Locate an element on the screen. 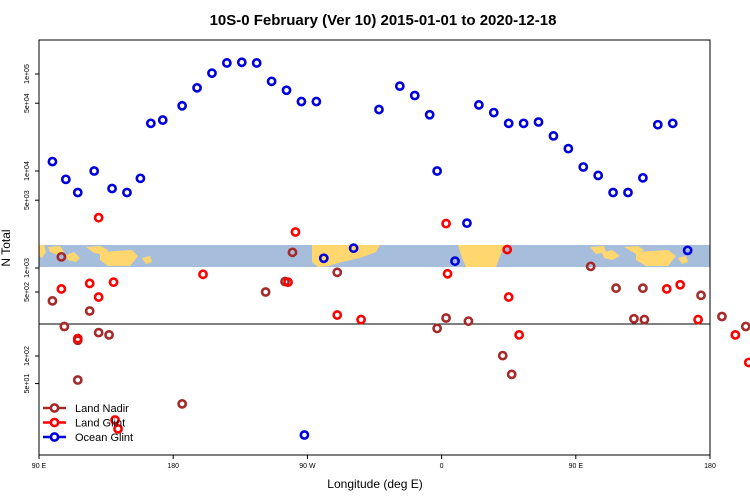 The height and width of the screenshot is (500, 750). map-land is located at coordinates (363, 256).